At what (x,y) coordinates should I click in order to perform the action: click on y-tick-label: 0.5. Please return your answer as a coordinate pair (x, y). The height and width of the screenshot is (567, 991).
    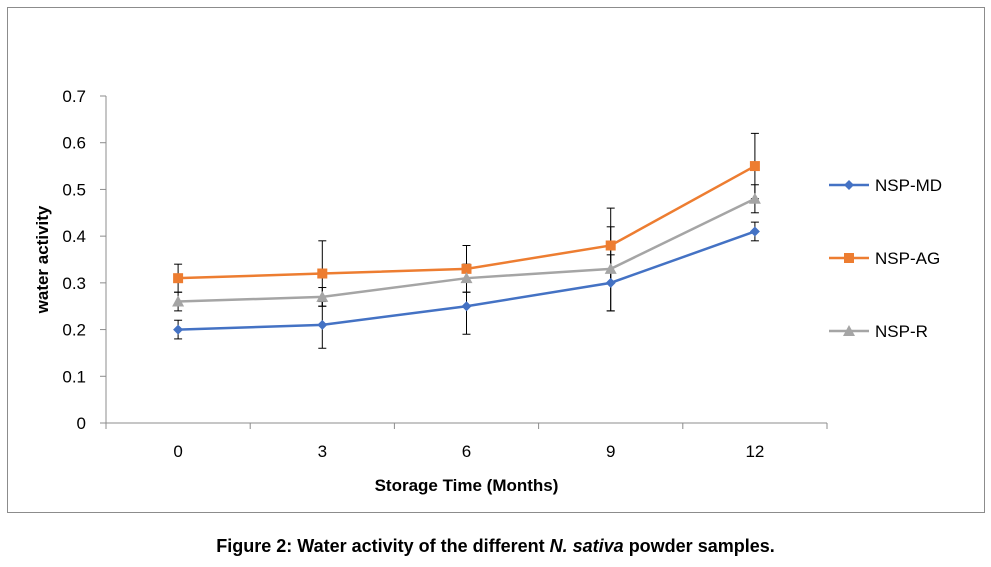
    Looking at the image, I should click on (74, 189).